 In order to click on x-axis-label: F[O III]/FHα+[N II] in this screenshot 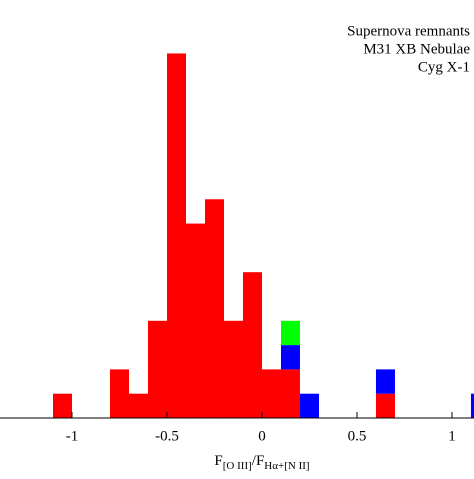, I will do `click(261, 462)`.